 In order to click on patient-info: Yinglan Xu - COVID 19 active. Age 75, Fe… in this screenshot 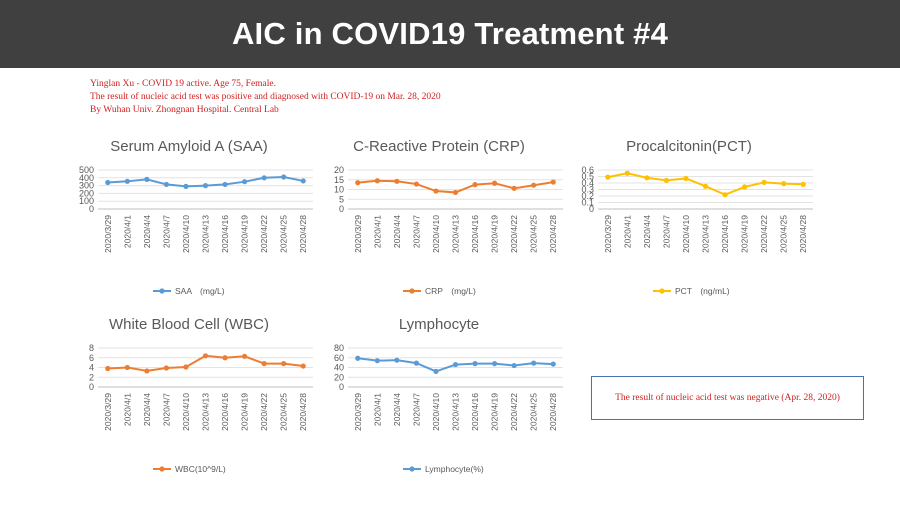, I will do `click(265, 97)`.